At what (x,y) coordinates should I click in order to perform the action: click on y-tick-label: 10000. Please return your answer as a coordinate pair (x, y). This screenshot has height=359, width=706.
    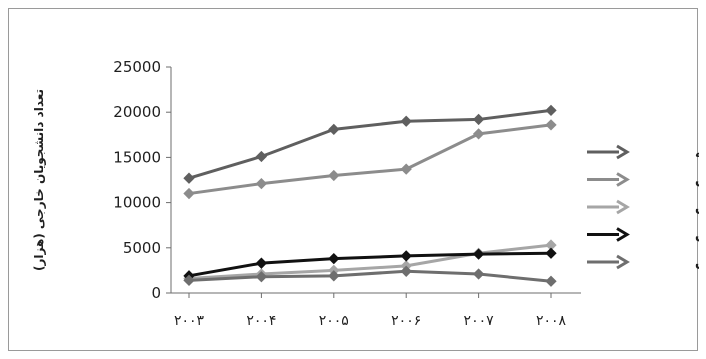
    Looking at the image, I should click on (137, 203).